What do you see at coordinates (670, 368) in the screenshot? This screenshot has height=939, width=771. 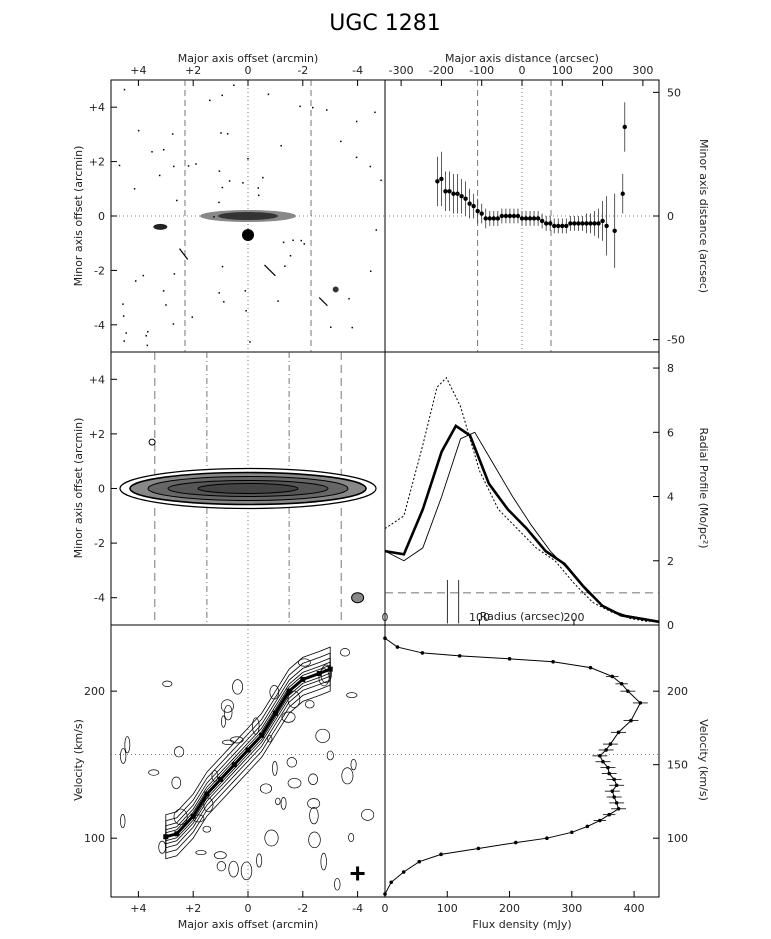 I see `radial-ytick-label: 8` at bounding box center [670, 368].